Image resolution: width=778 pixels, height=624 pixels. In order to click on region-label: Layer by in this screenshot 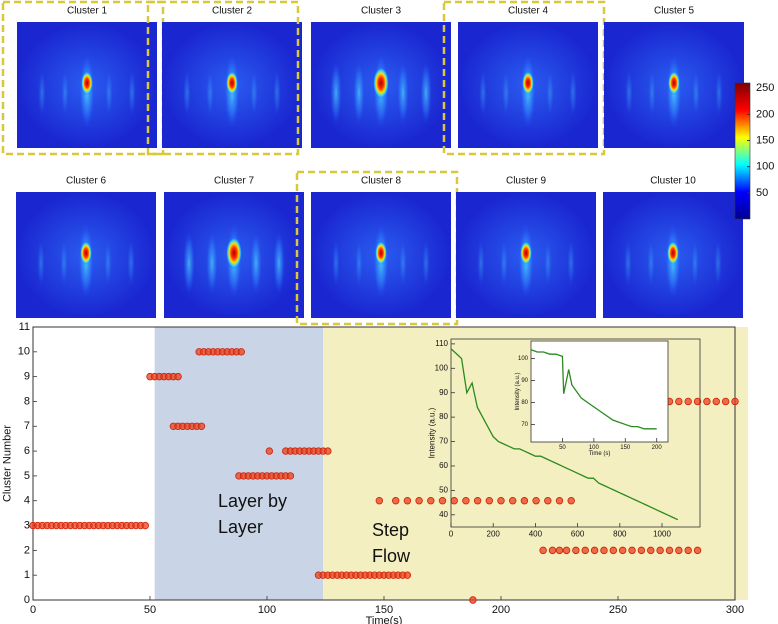, I will do `click(252, 501)`.